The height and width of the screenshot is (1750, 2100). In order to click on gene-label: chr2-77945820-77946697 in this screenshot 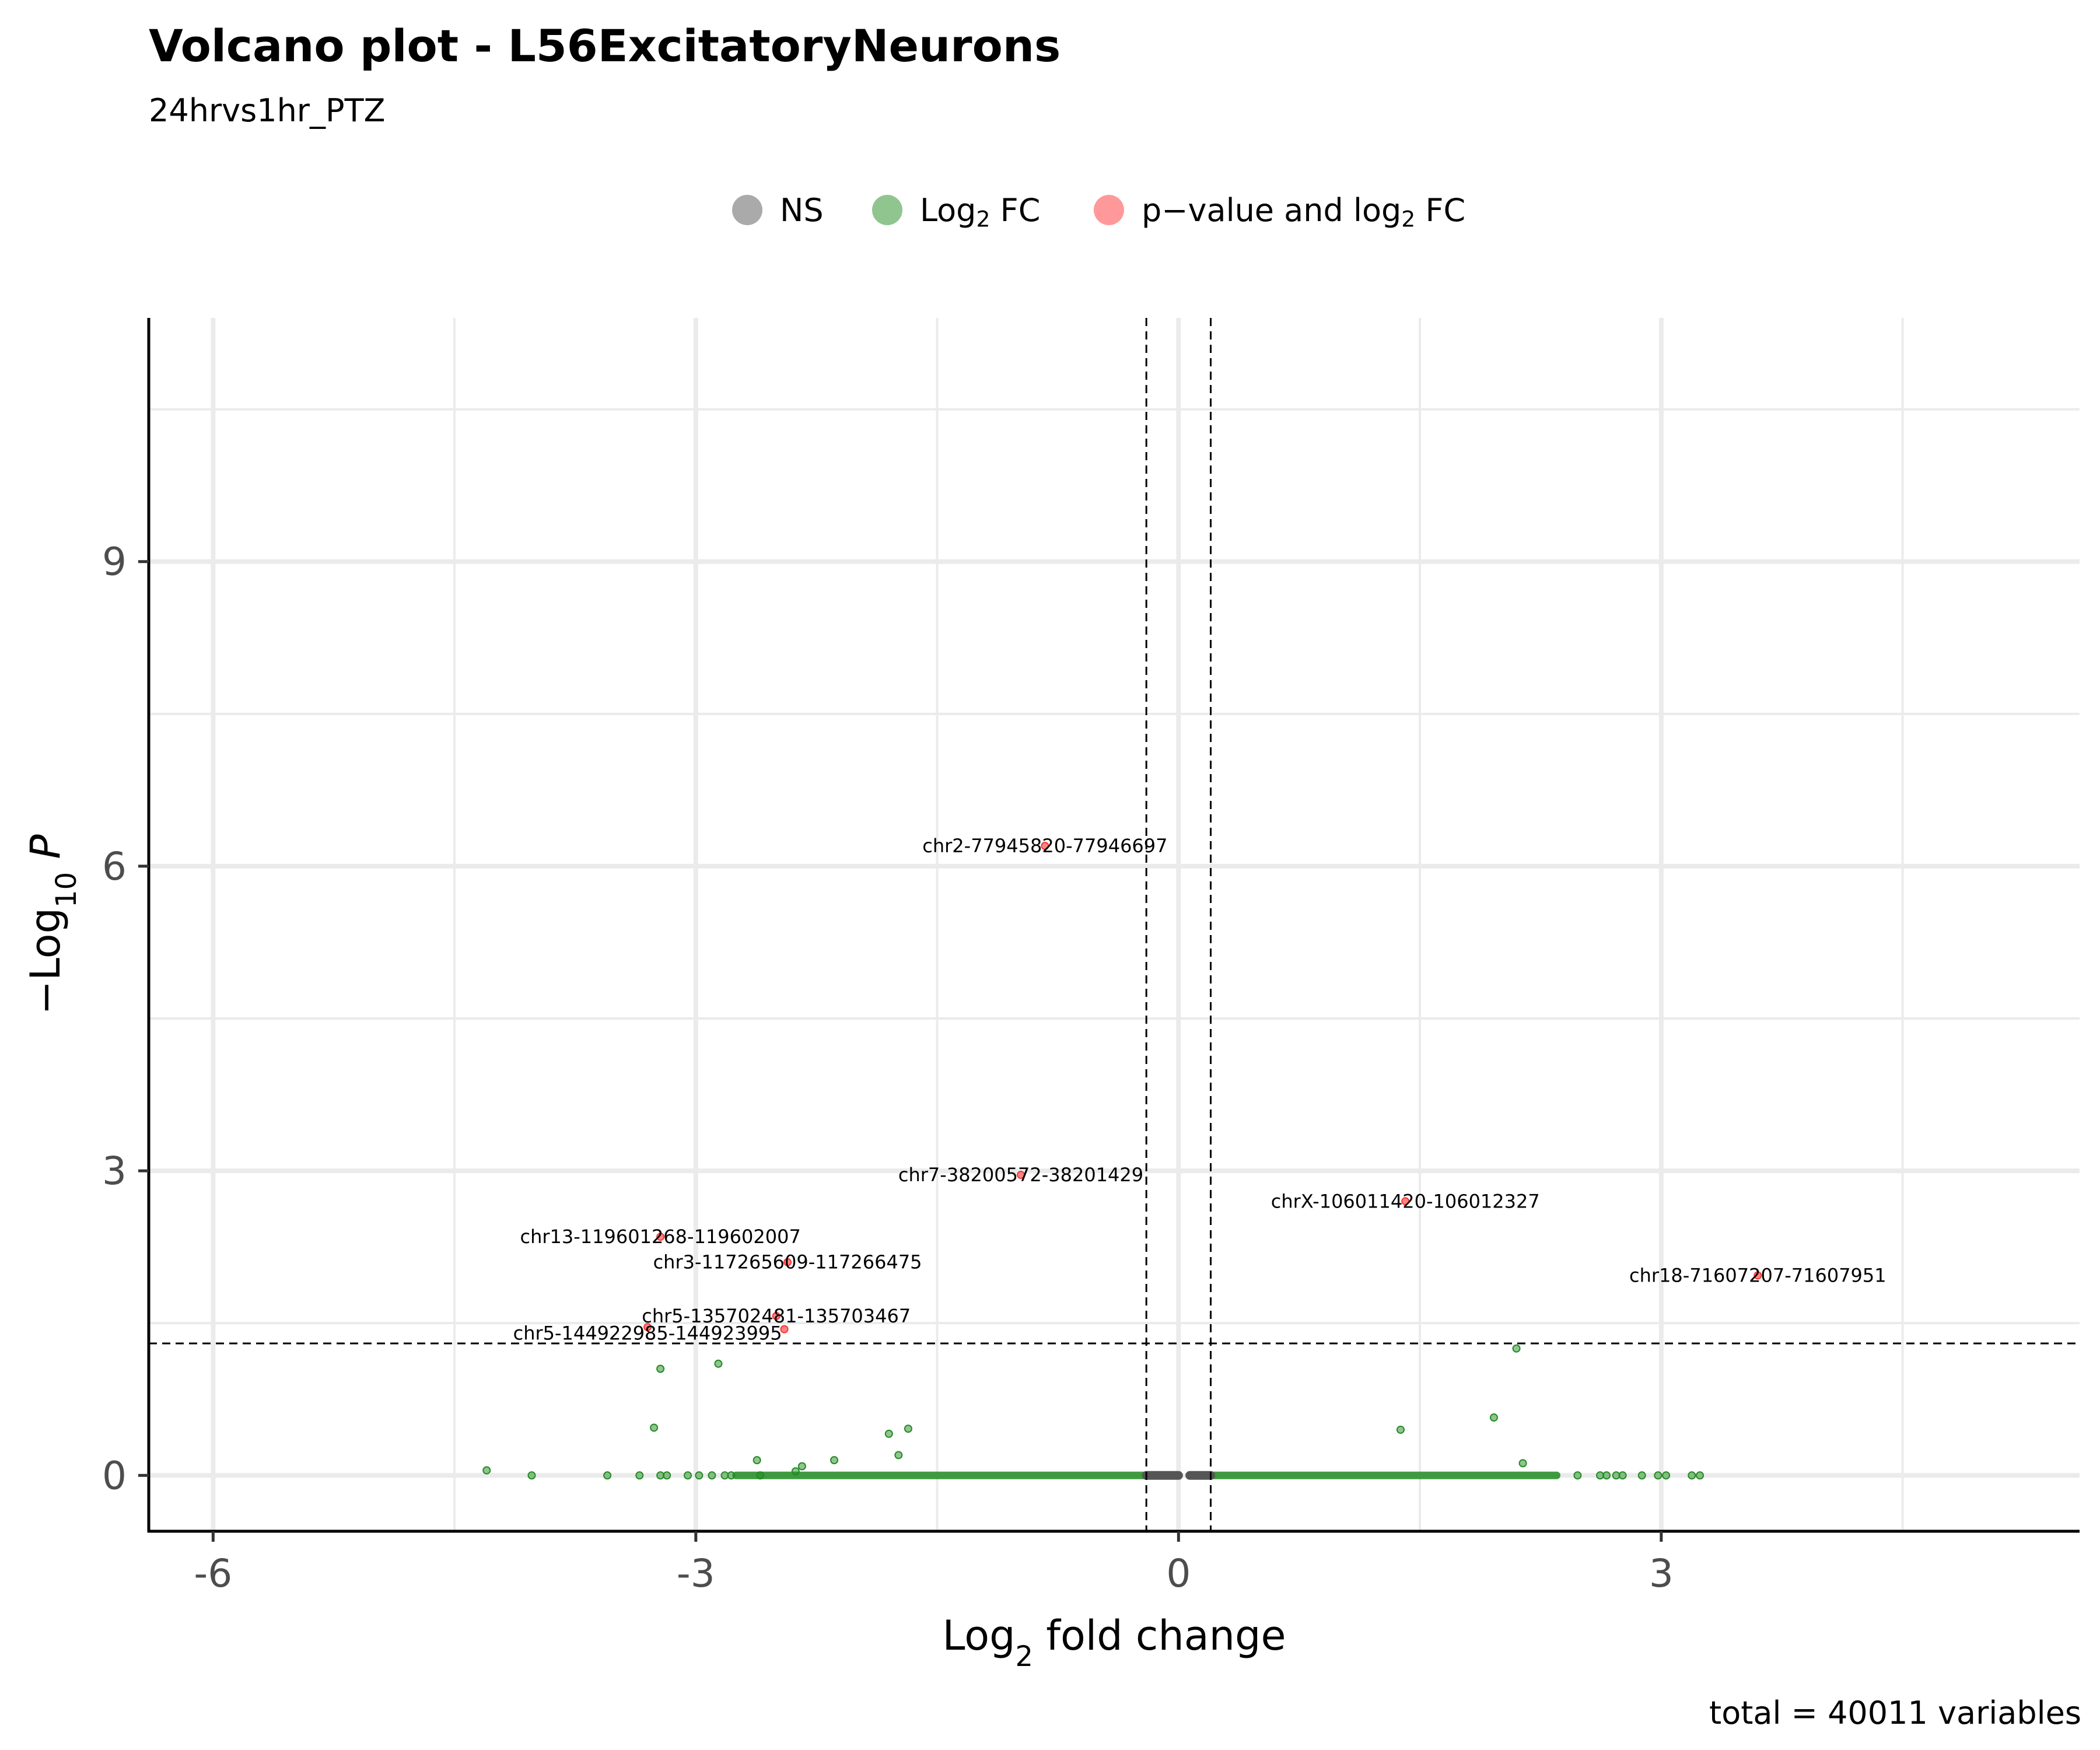, I will do `click(1044, 846)`.